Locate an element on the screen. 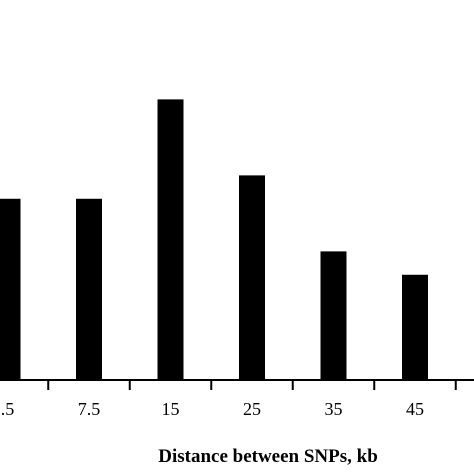 The height and width of the screenshot is (474, 474). x-tick-label-0: .5 is located at coordinates (8, 409).